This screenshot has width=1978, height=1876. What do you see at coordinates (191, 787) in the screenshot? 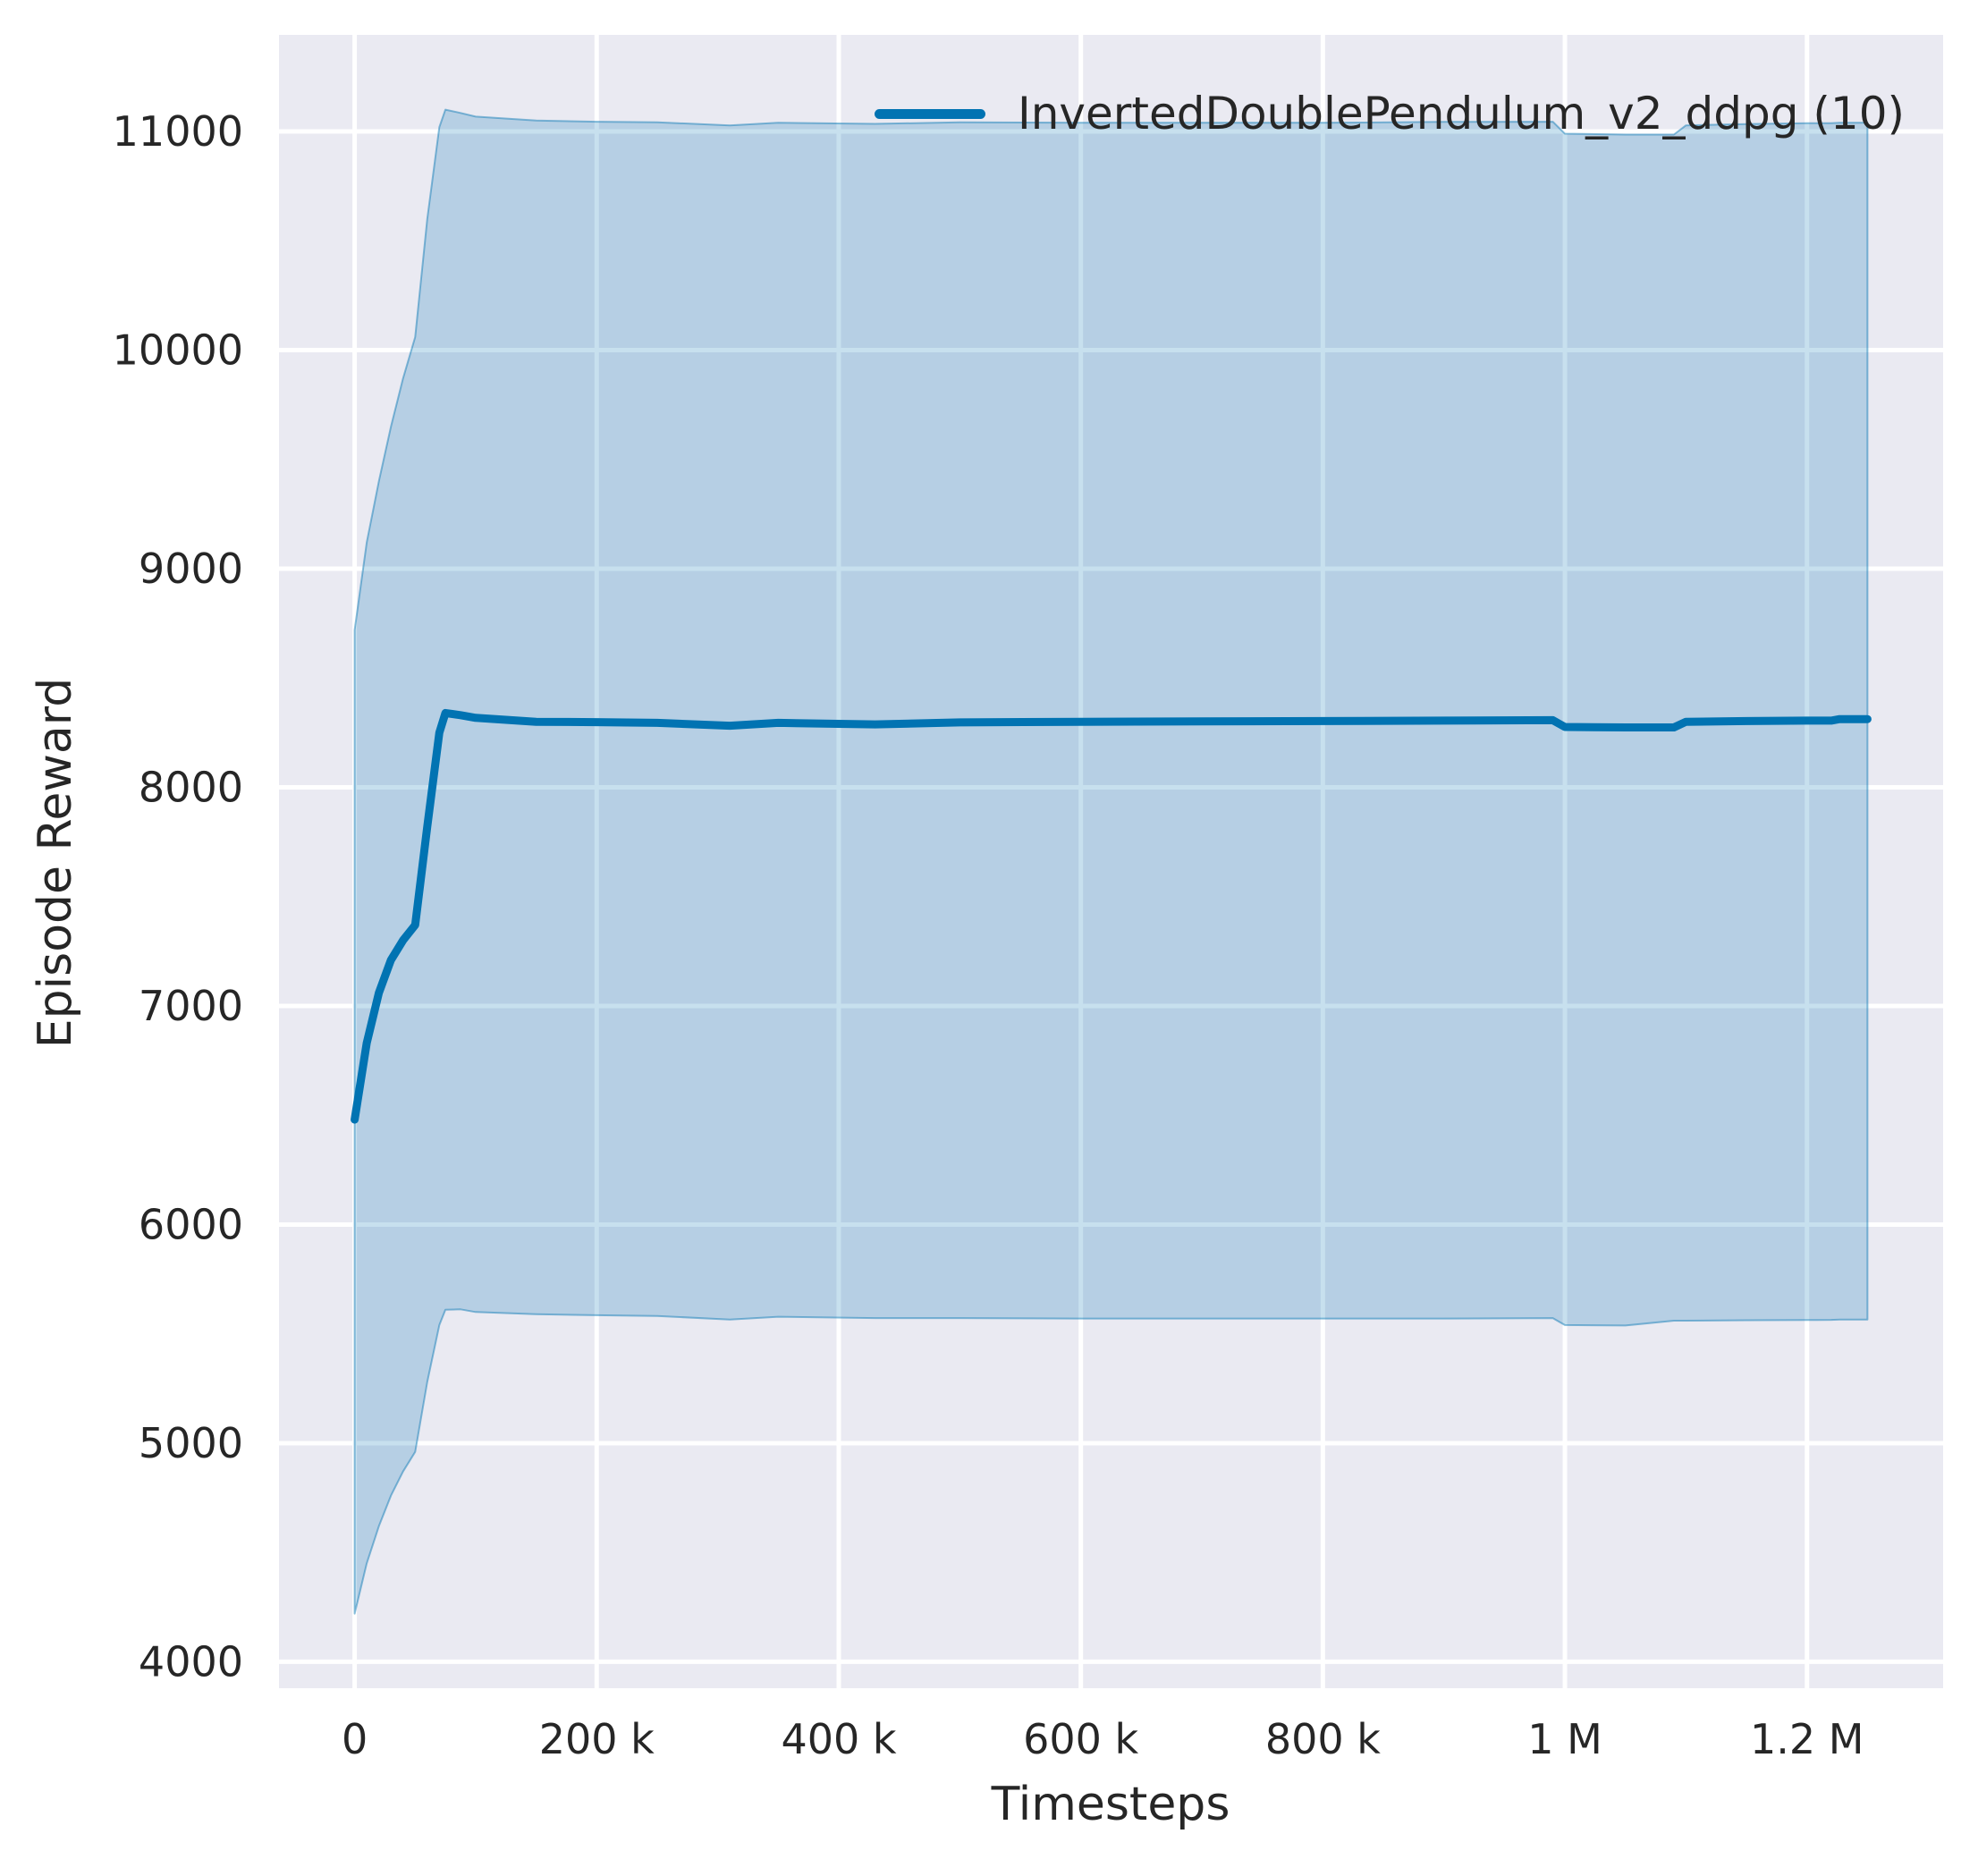
I see `y-tick-label: 8000` at bounding box center [191, 787].